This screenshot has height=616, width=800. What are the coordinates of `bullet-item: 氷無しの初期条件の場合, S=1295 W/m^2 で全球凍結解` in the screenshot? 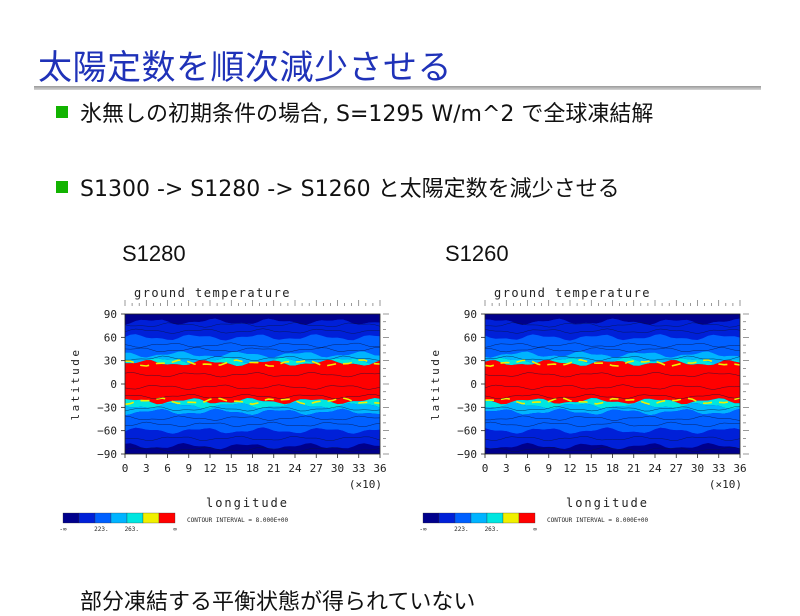 It's located at (354, 112).